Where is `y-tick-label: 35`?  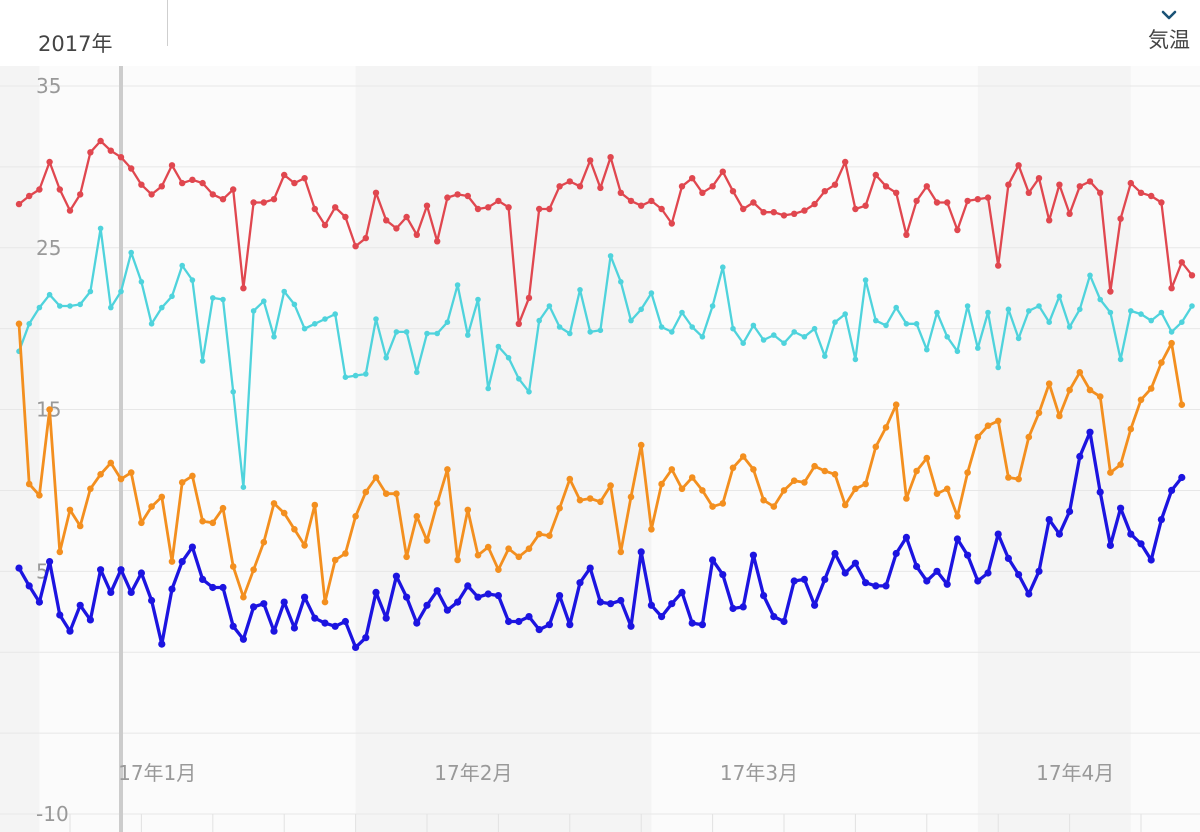 y-tick-label: 35 is located at coordinates (48, 86).